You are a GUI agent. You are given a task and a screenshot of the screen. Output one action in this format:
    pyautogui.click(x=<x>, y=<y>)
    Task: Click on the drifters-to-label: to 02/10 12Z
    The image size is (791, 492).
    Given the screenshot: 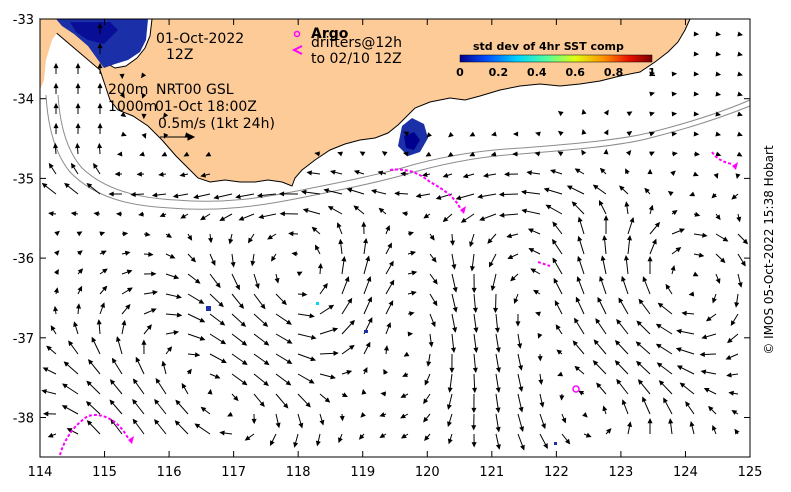 What is the action you would take?
    pyautogui.click(x=356, y=59)
    